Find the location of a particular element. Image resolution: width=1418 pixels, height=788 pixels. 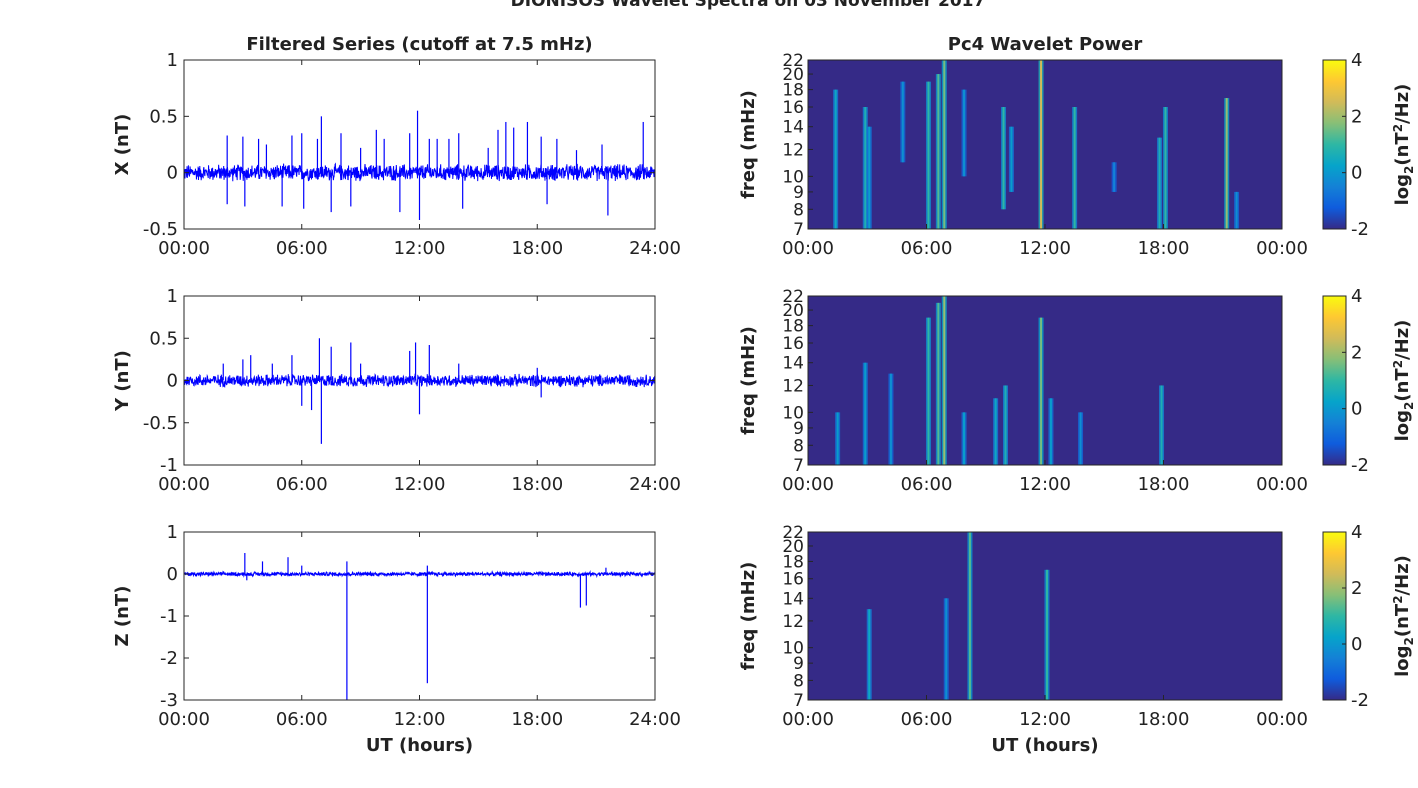

y-axis-label: Z (nT) is located at coordinates (122, 616).